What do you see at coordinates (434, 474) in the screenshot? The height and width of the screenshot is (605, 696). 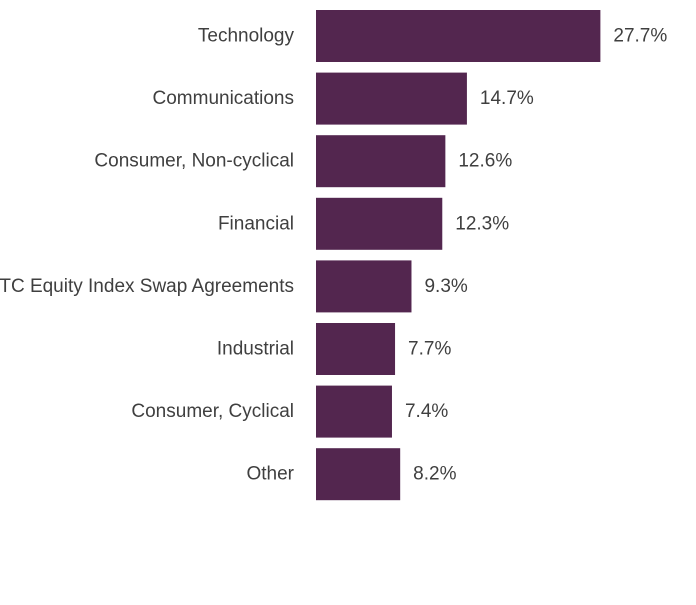 I see `value-label-7: 8.2%` at bounding box center [434, 474].